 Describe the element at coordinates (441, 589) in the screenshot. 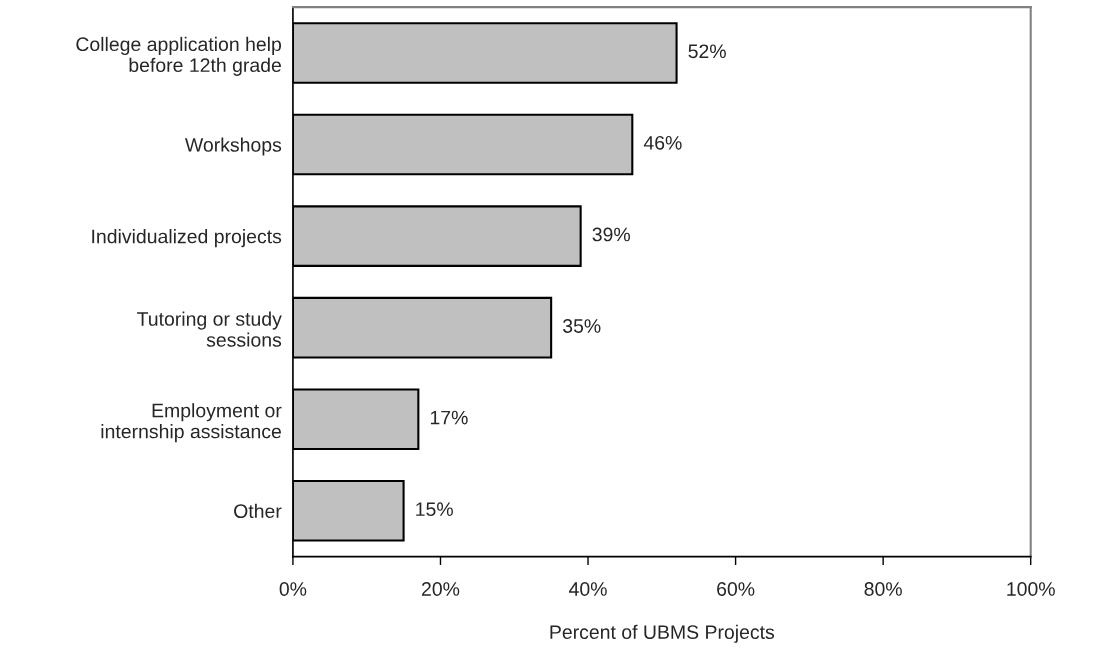

I see `x-tick-label: 20%` at that location.